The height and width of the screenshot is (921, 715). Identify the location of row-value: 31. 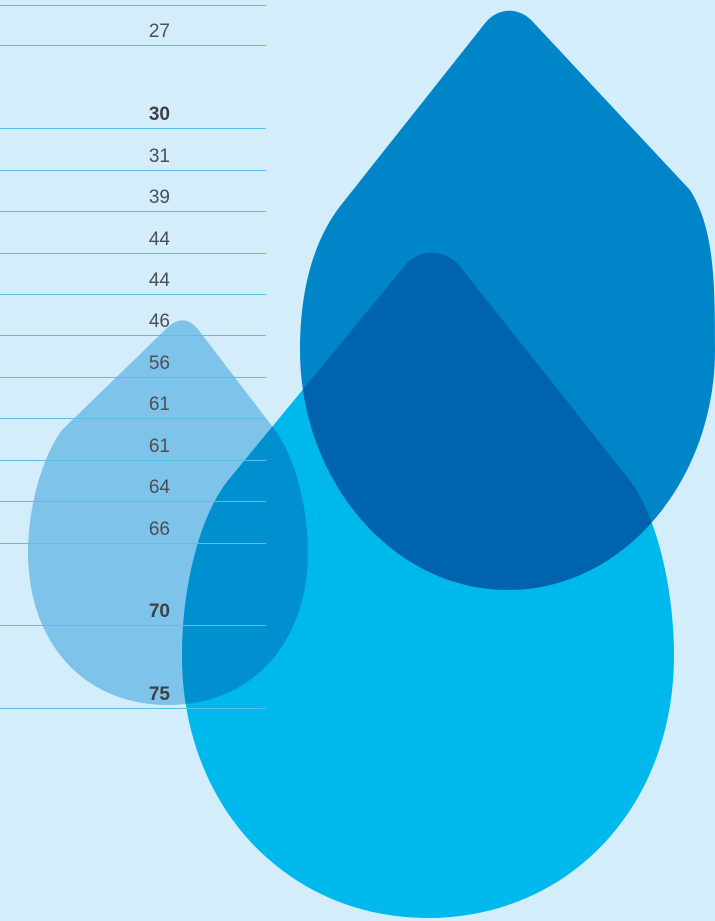
(159, 156).